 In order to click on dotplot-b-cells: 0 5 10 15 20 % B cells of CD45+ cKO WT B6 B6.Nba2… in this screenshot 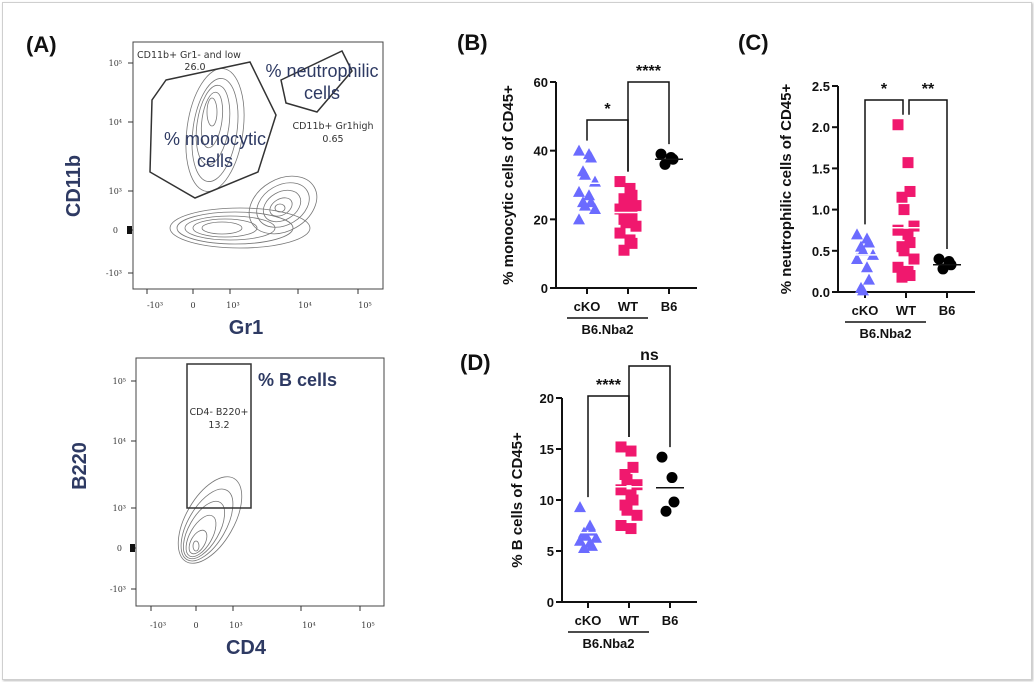, I will do `click(603, 499)`.